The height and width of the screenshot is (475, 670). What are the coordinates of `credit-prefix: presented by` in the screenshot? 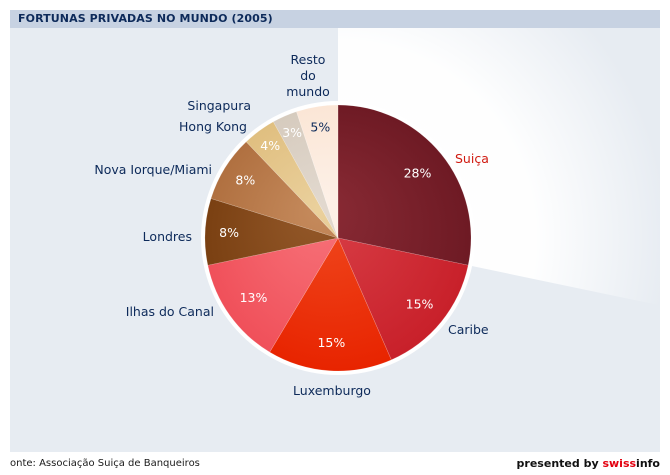 It's located at (557, 463).